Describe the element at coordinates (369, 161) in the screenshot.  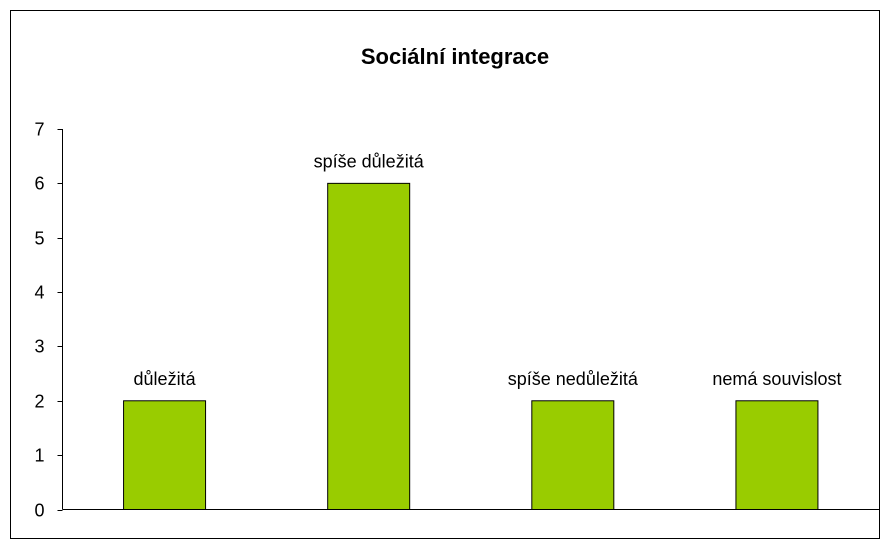
I see `category-label: spíše důležitá` at that location.